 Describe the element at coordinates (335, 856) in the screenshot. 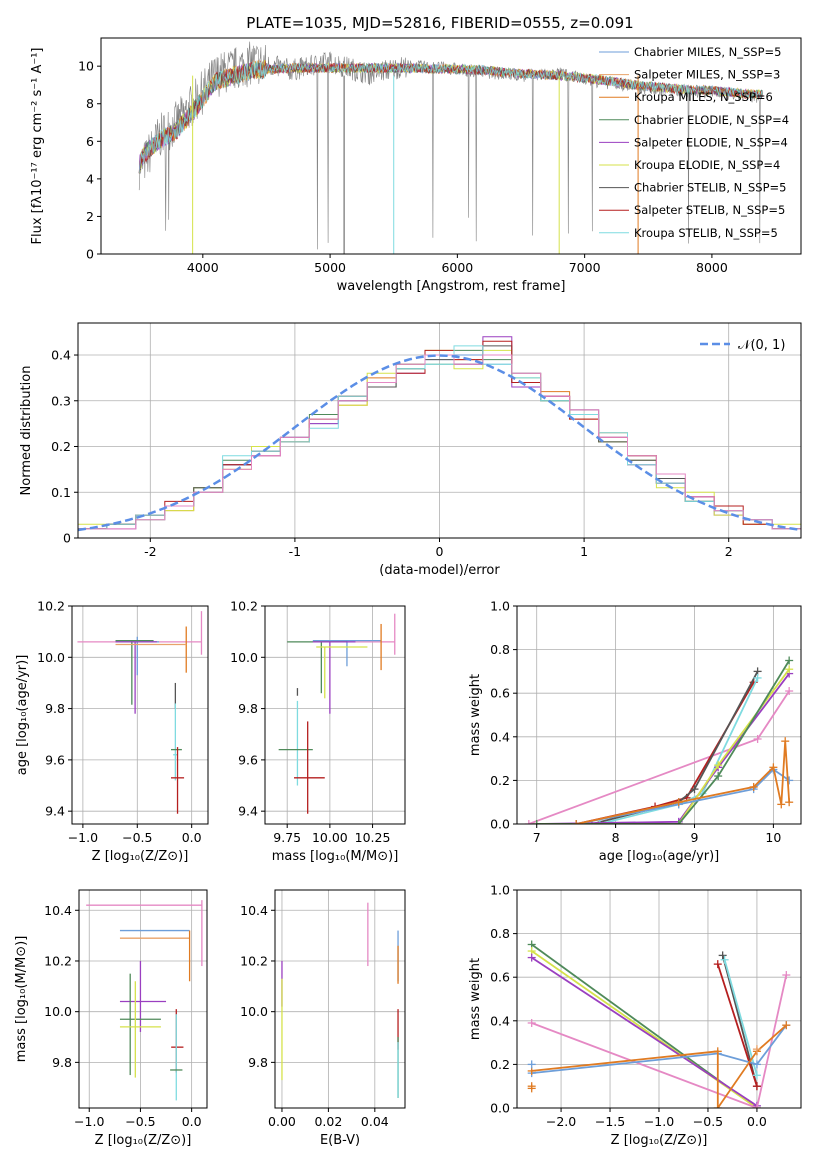

I see `x-axis-label: mass [log₁₀(M/M⊙)]` at that location.